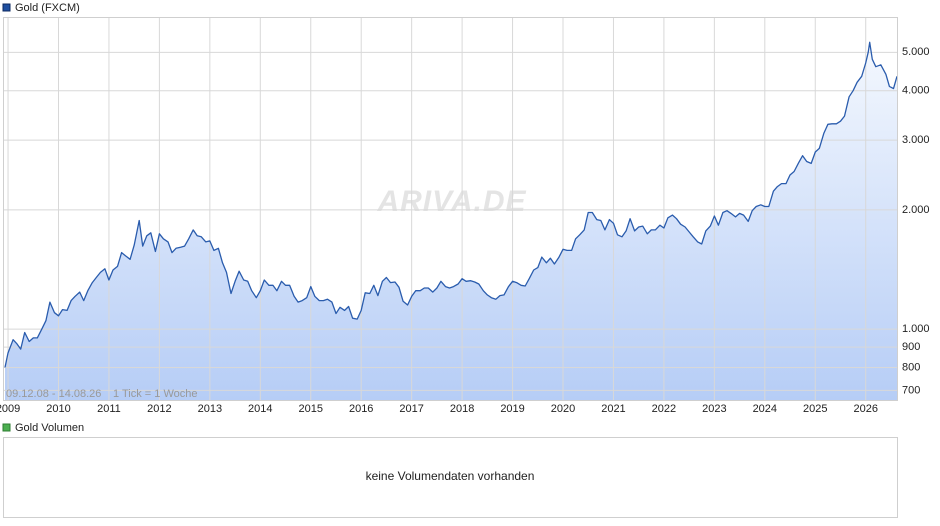 Image resolution: width=940 pixels, height=526 pixels. I want to click on x-tick-label: 2026, so click(865, 409).